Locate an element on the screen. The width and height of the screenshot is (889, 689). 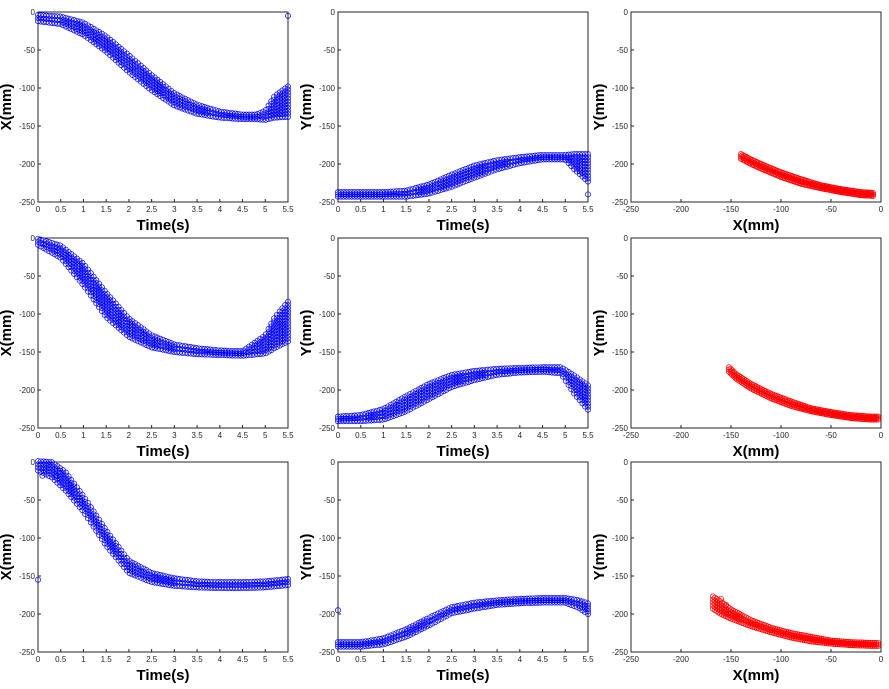
x-tick-label: 4 is located at coordinates (220, 435).